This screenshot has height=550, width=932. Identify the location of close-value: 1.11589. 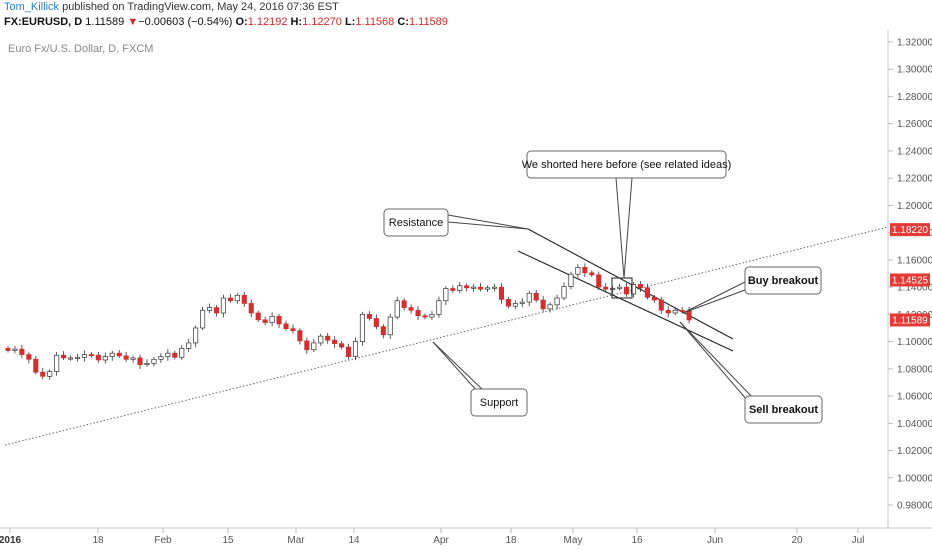
(428, 22).